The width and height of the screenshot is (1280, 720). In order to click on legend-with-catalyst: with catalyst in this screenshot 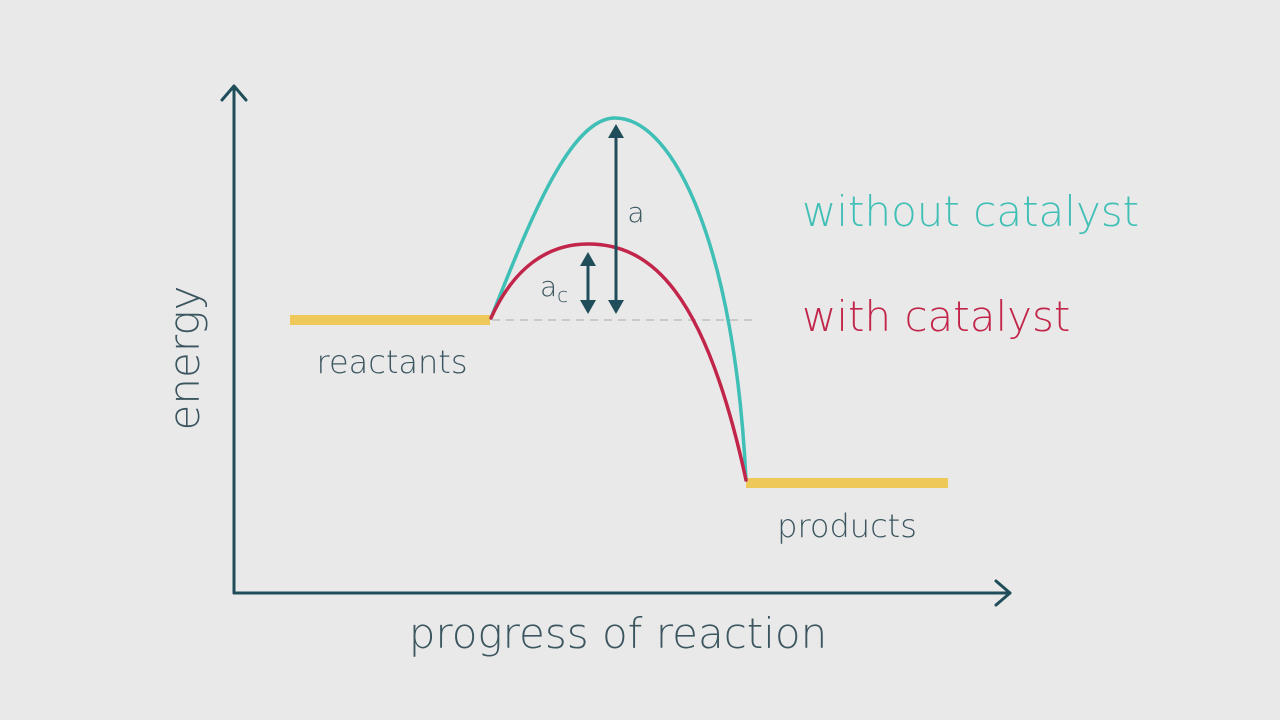, I will do `click(936, 316)`.